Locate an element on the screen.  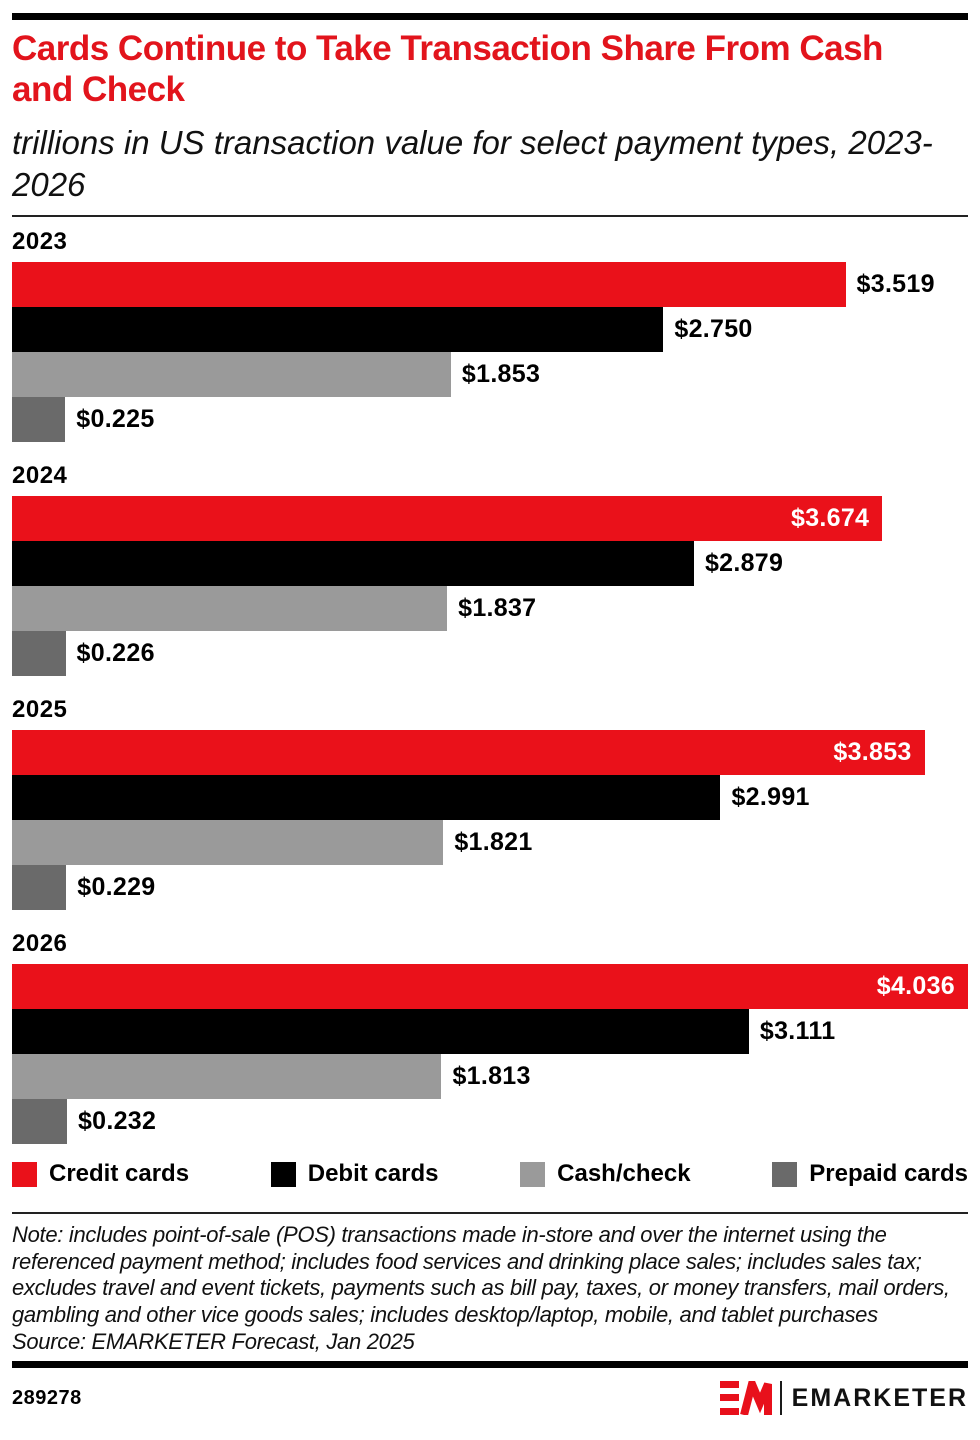
brand-name: EMARKETER is located at coordinates (879, 1397).